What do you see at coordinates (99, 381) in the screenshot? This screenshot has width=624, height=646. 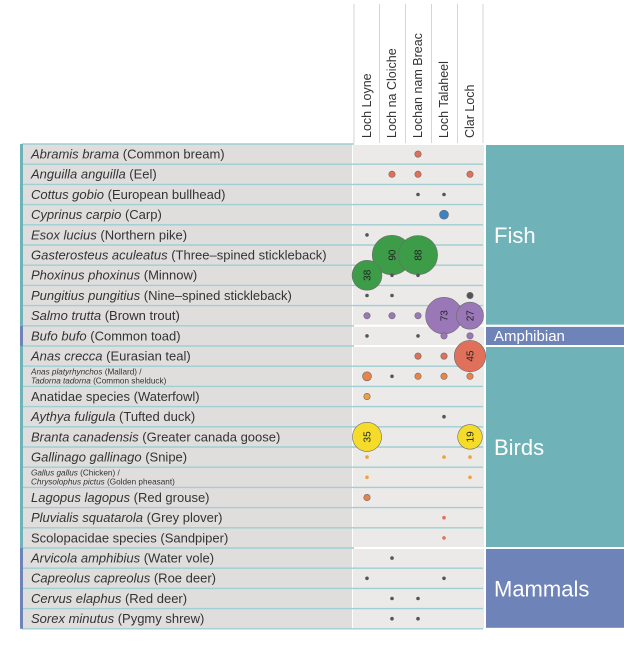 I see `row-label: Tadorna tadorna (Common shelduck)` at bounding box center [99, 381].